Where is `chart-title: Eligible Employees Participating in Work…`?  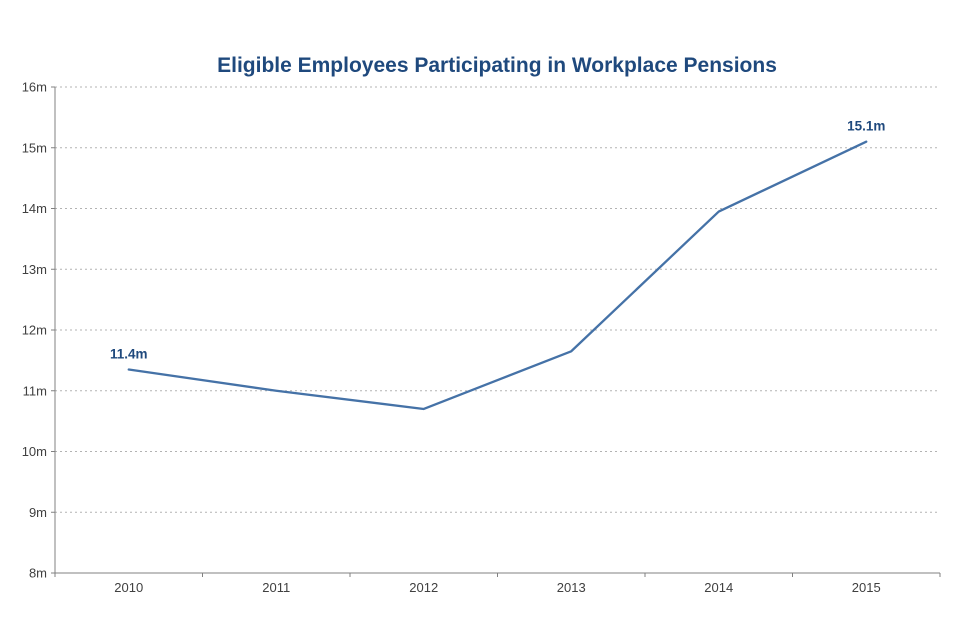
chart-title: Eligible Employees Participating in Work… is located at coordinates (497, 65).